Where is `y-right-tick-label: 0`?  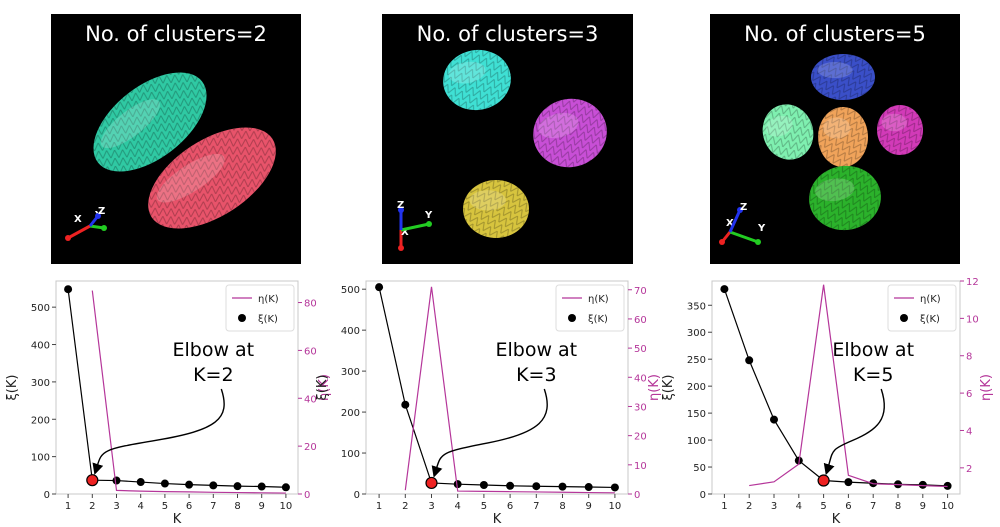
y-right-tick-label: 0 is located at coordinates (307, 495).